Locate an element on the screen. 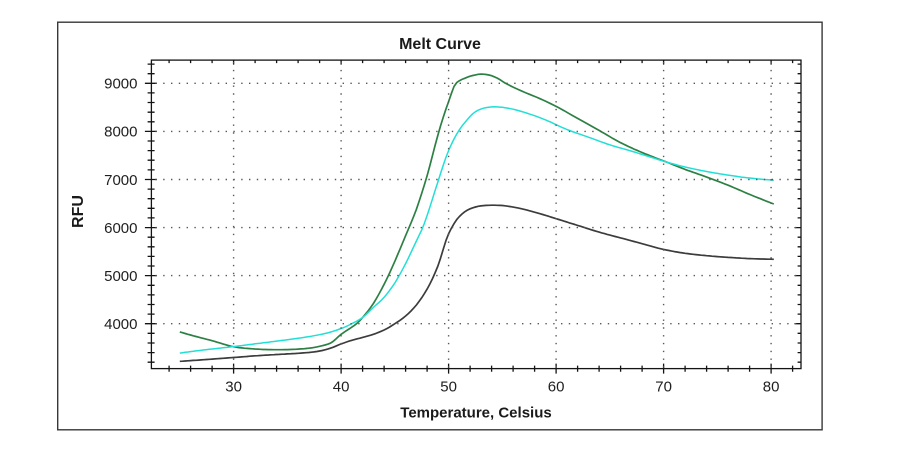 The width and height of the screenshot is (918, 452). svg-text: 8000 is located at coordinates (120, 132).